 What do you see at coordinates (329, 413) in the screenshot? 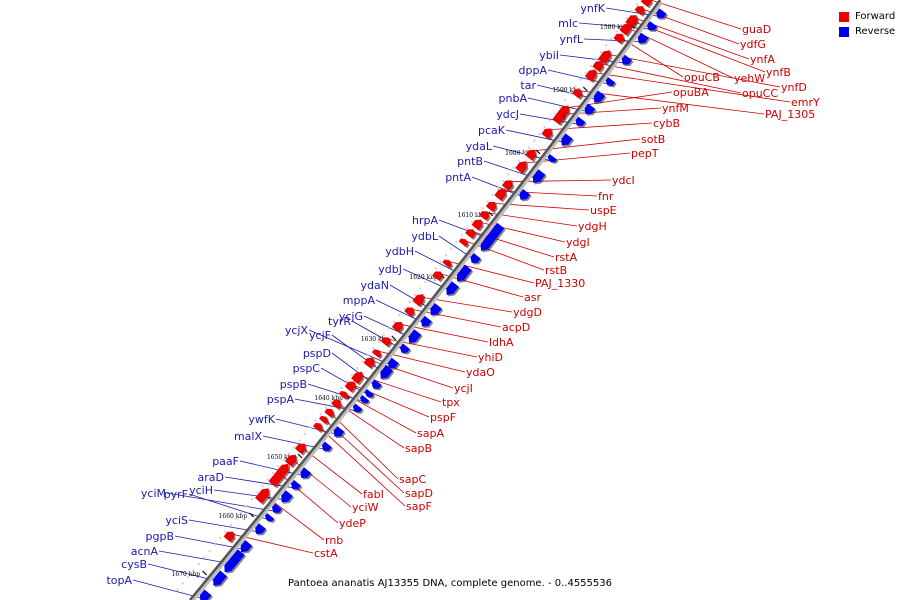
I see `forward-gene-sapC` at bounding box center [329, 413].